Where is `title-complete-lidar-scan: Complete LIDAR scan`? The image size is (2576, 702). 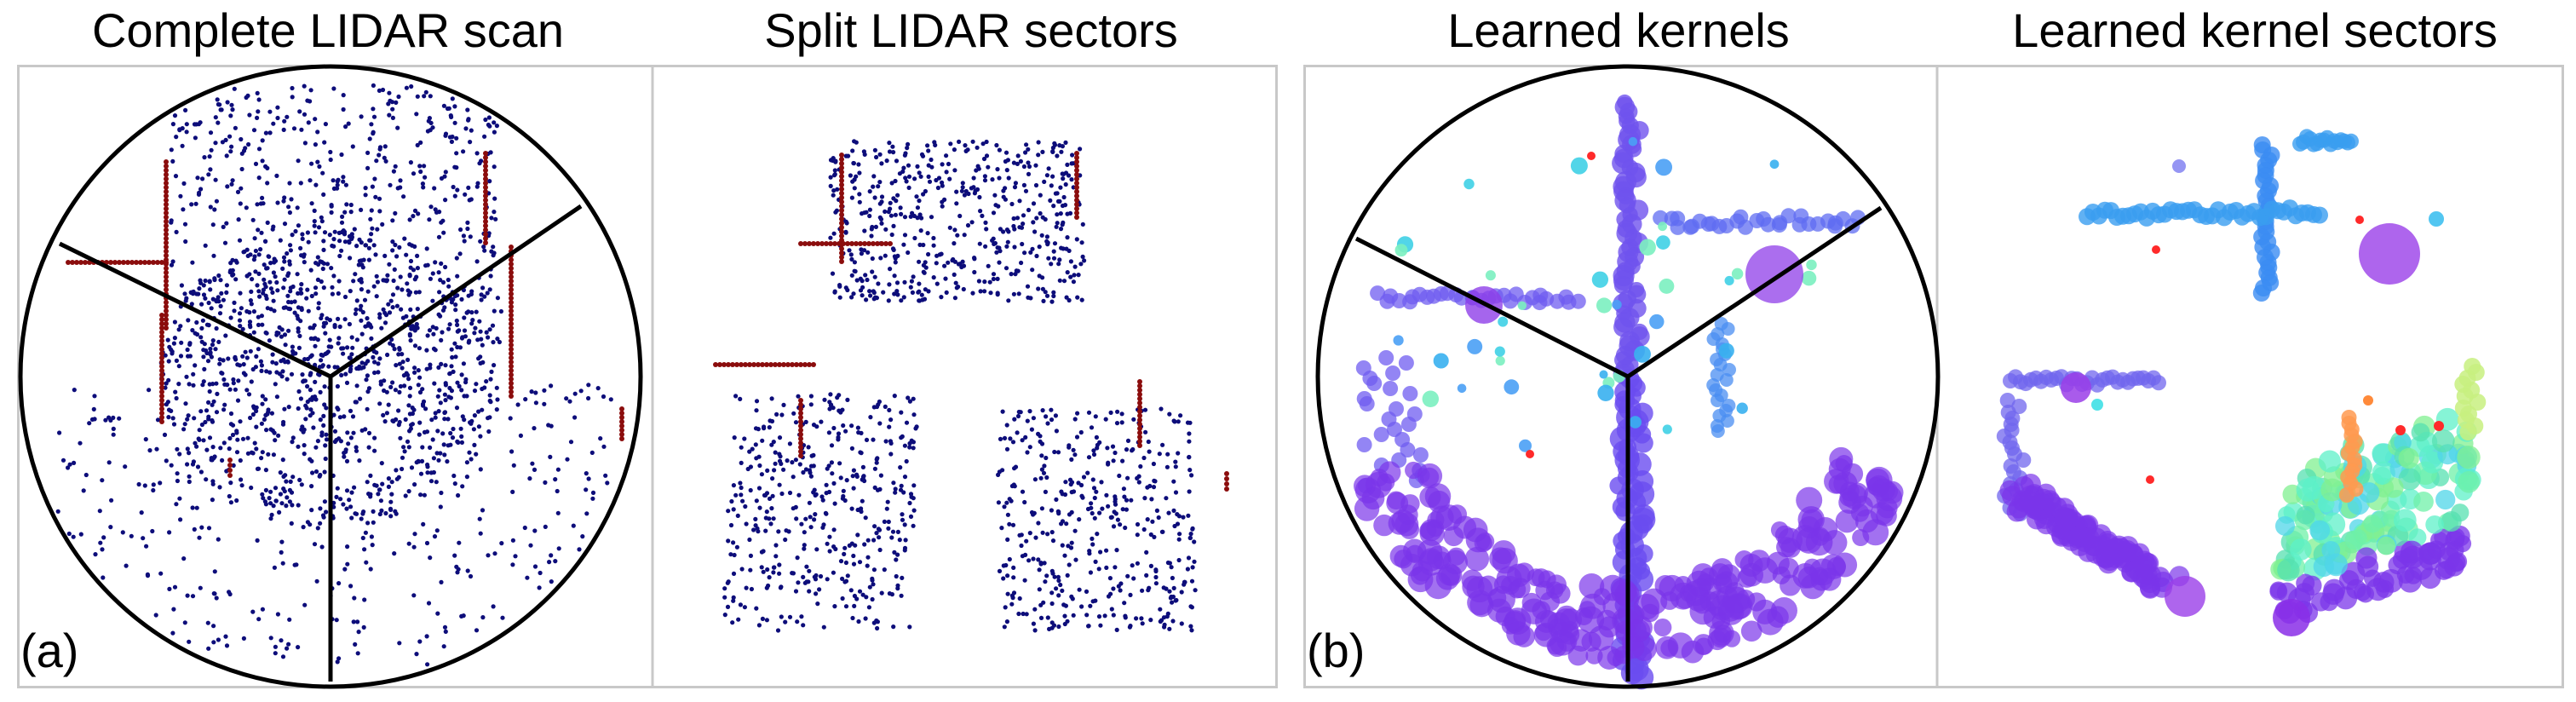
title-complete-lidar-scan: Complete LIDAR scan is located at coordinates (328, 30).